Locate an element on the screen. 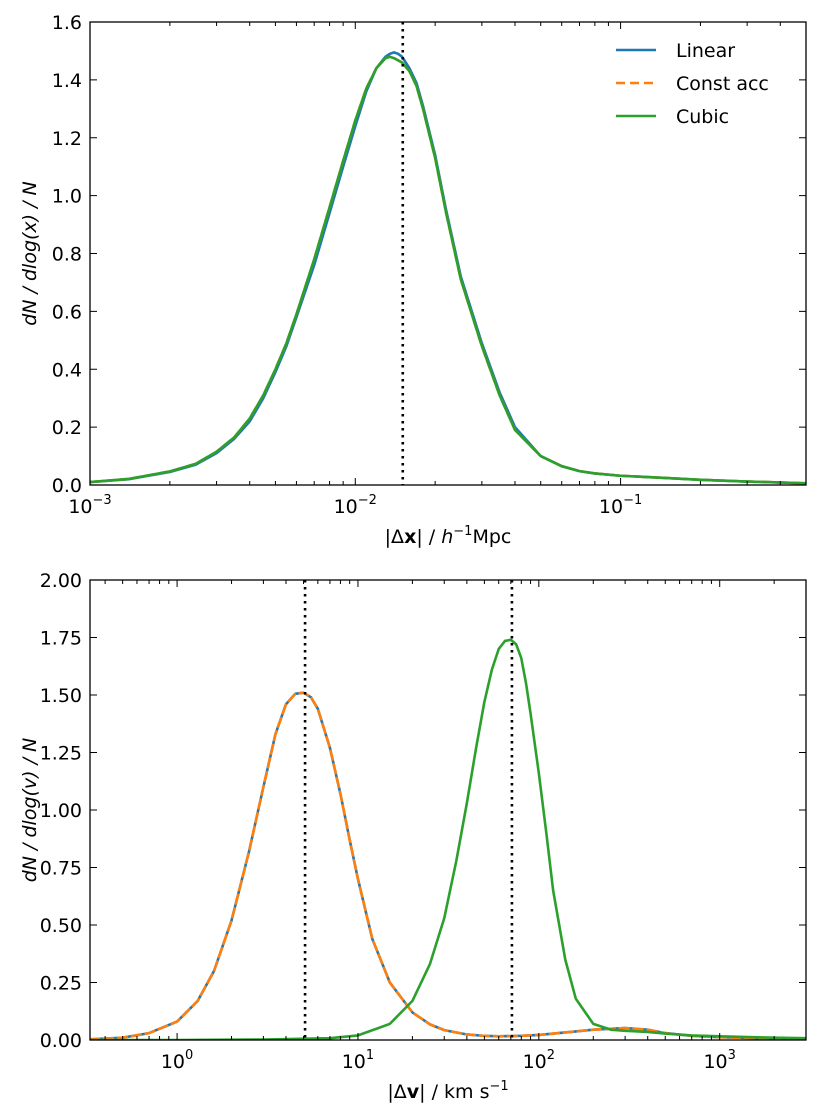 This screenshot has height=1107, width=830. velocity-y-tick-label: 1.50 is located at coordinates (61, 696).